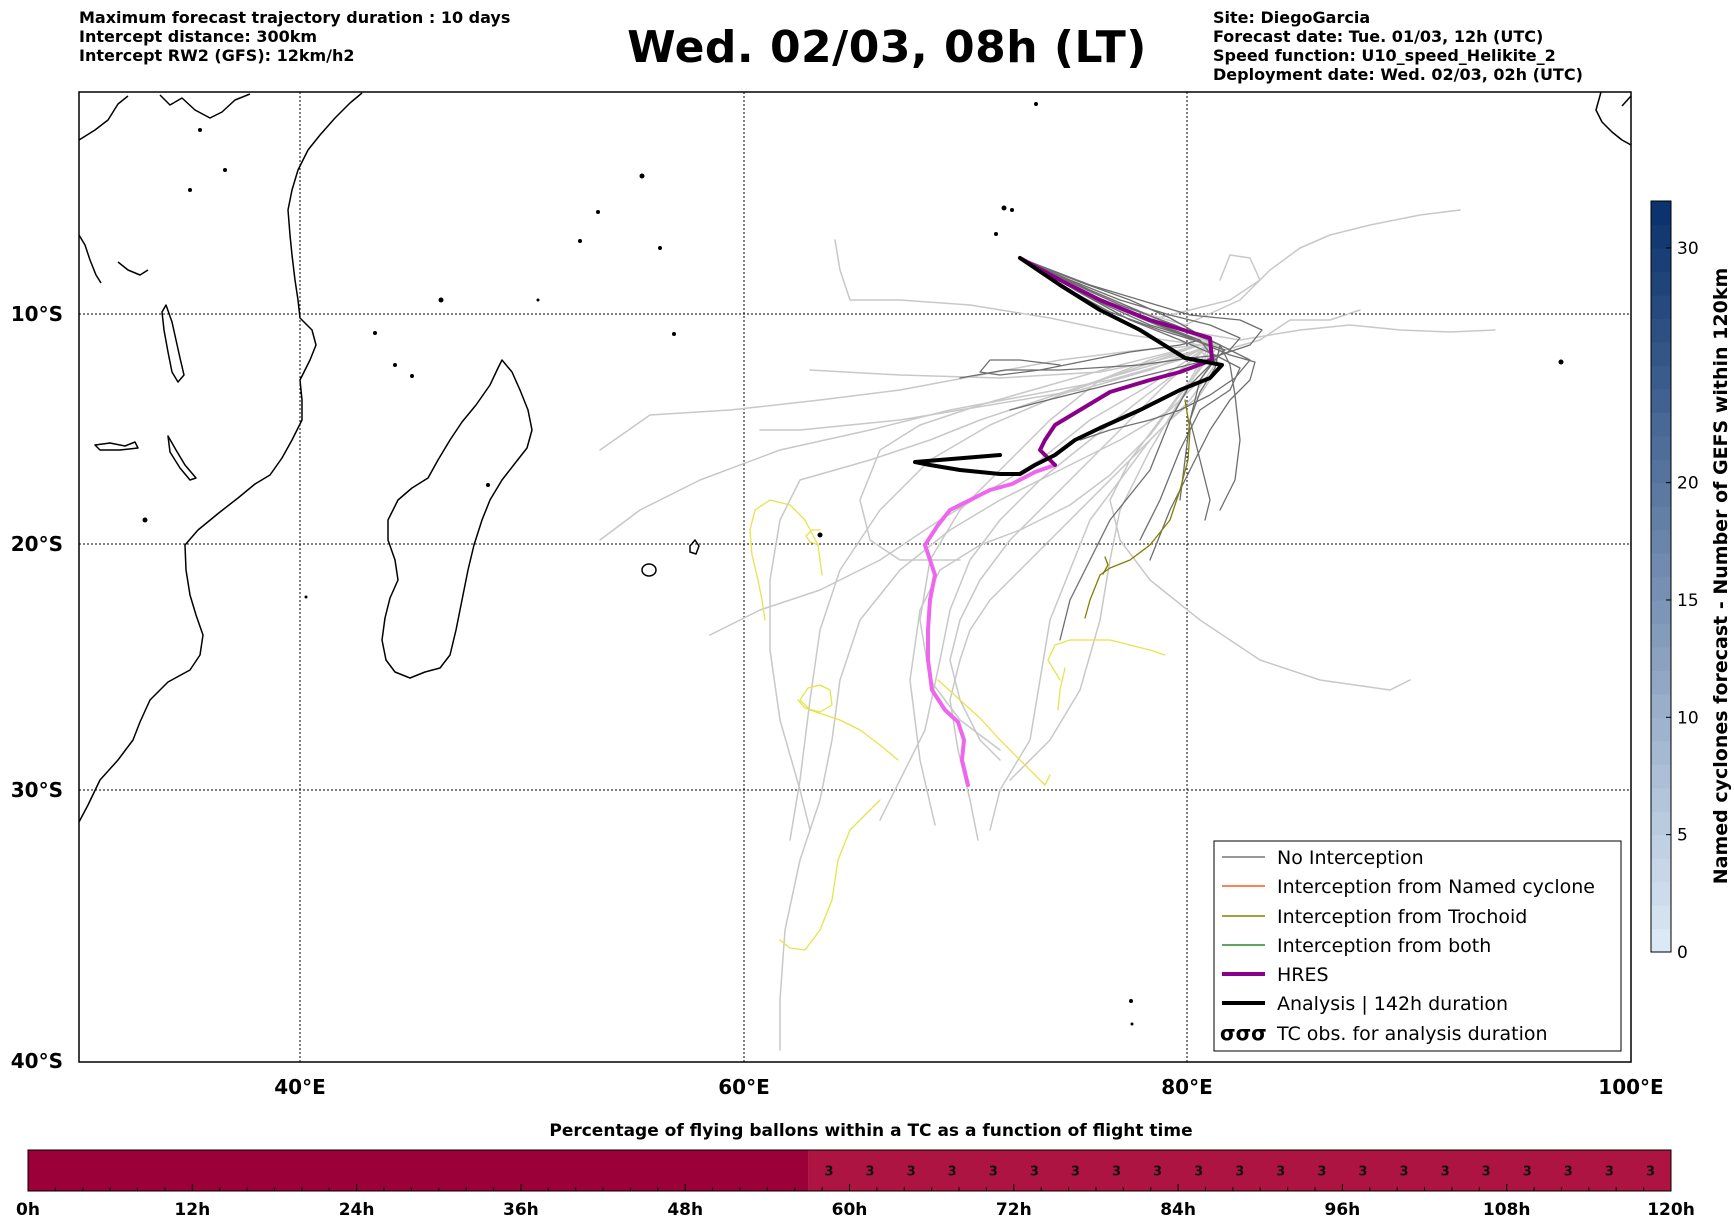 This screenshot has width=1734, height=1223. What do you see at coordinates (1187, 1087) in the screenshot?
I see `lon-label-80: 80°E` at bounding box center [1187, 1087].